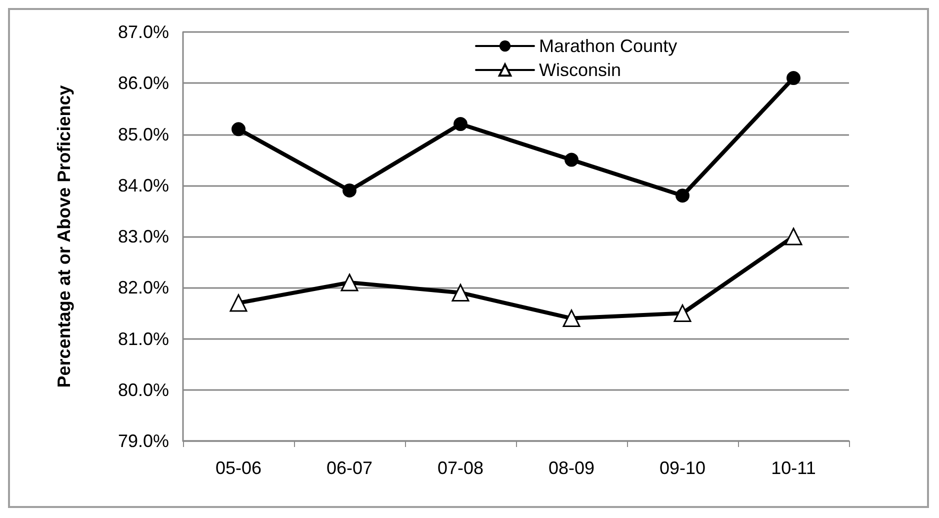 This screenshot has width=939, height=518. What do you see at coordinates (143, 236) in the screenshot?
I see `y-tick-label: 83.0%` at bounding box center [143, 236].